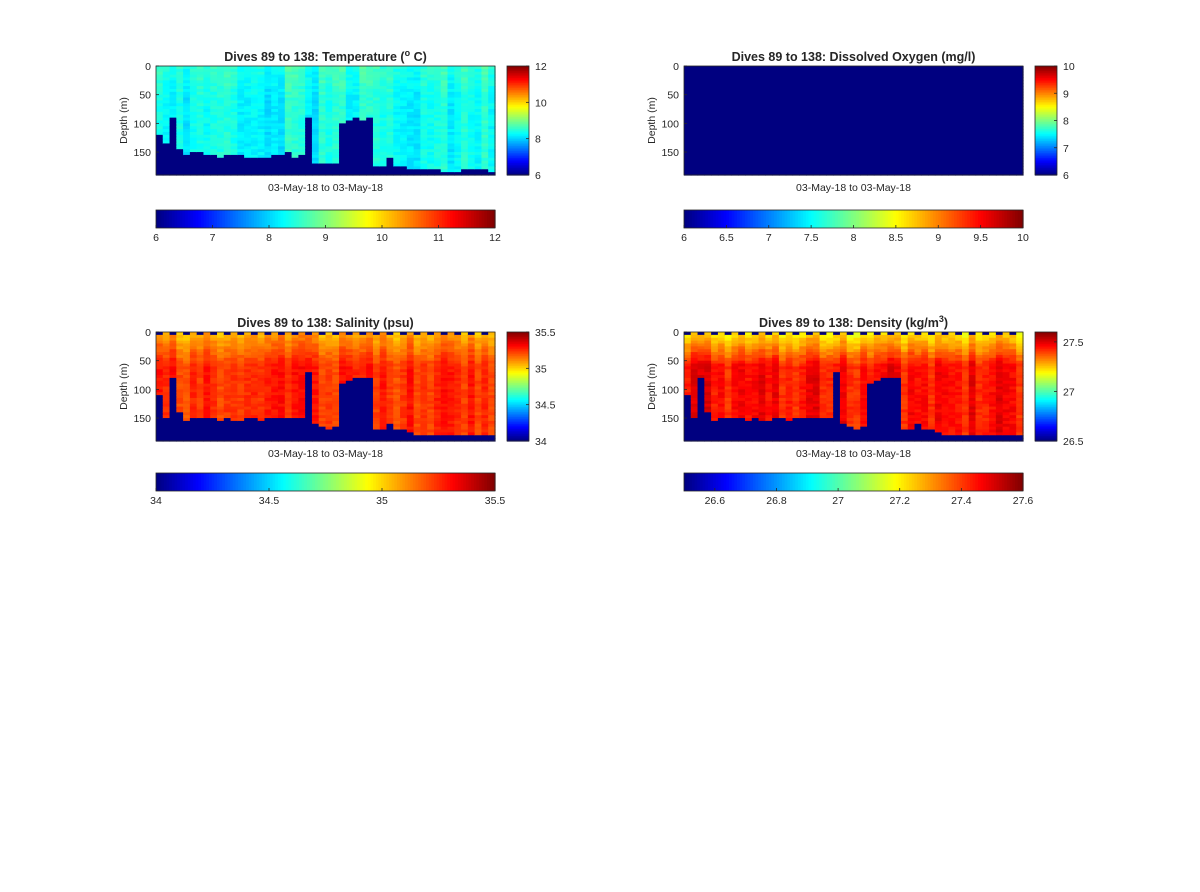 The width and height of the screenshot is (1200, 892). I want to click on chart-title: Dives 89 to 138: Temperature (o C), so click(325, 56).